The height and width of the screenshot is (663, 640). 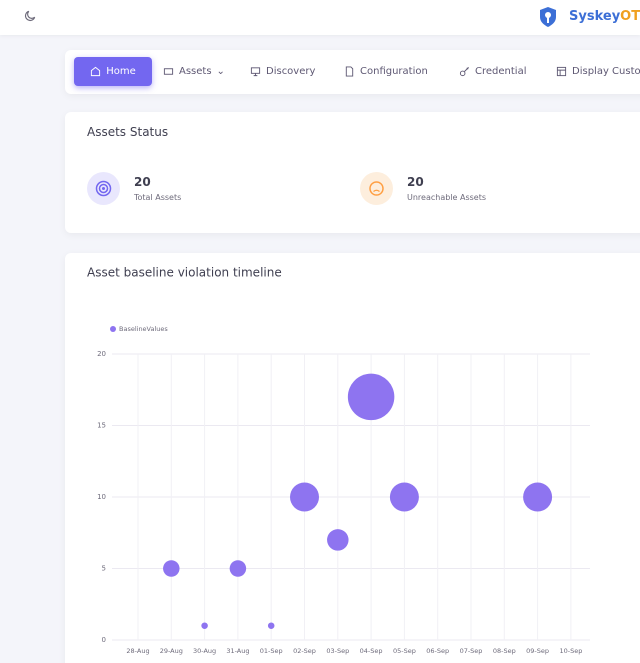 What do you see at coordinates (101, 426) in the screenshot?
I see `y-tick-label: 15` at bounding box center [101, 426].